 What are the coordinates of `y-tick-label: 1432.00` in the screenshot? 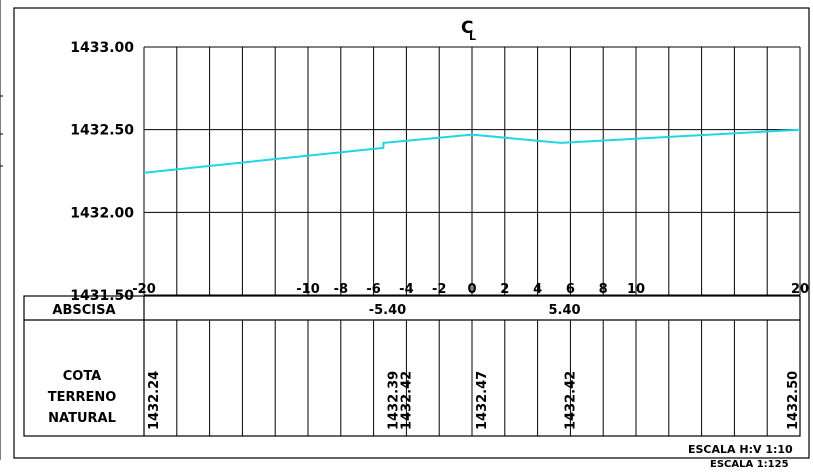 It's located at (102, 213).